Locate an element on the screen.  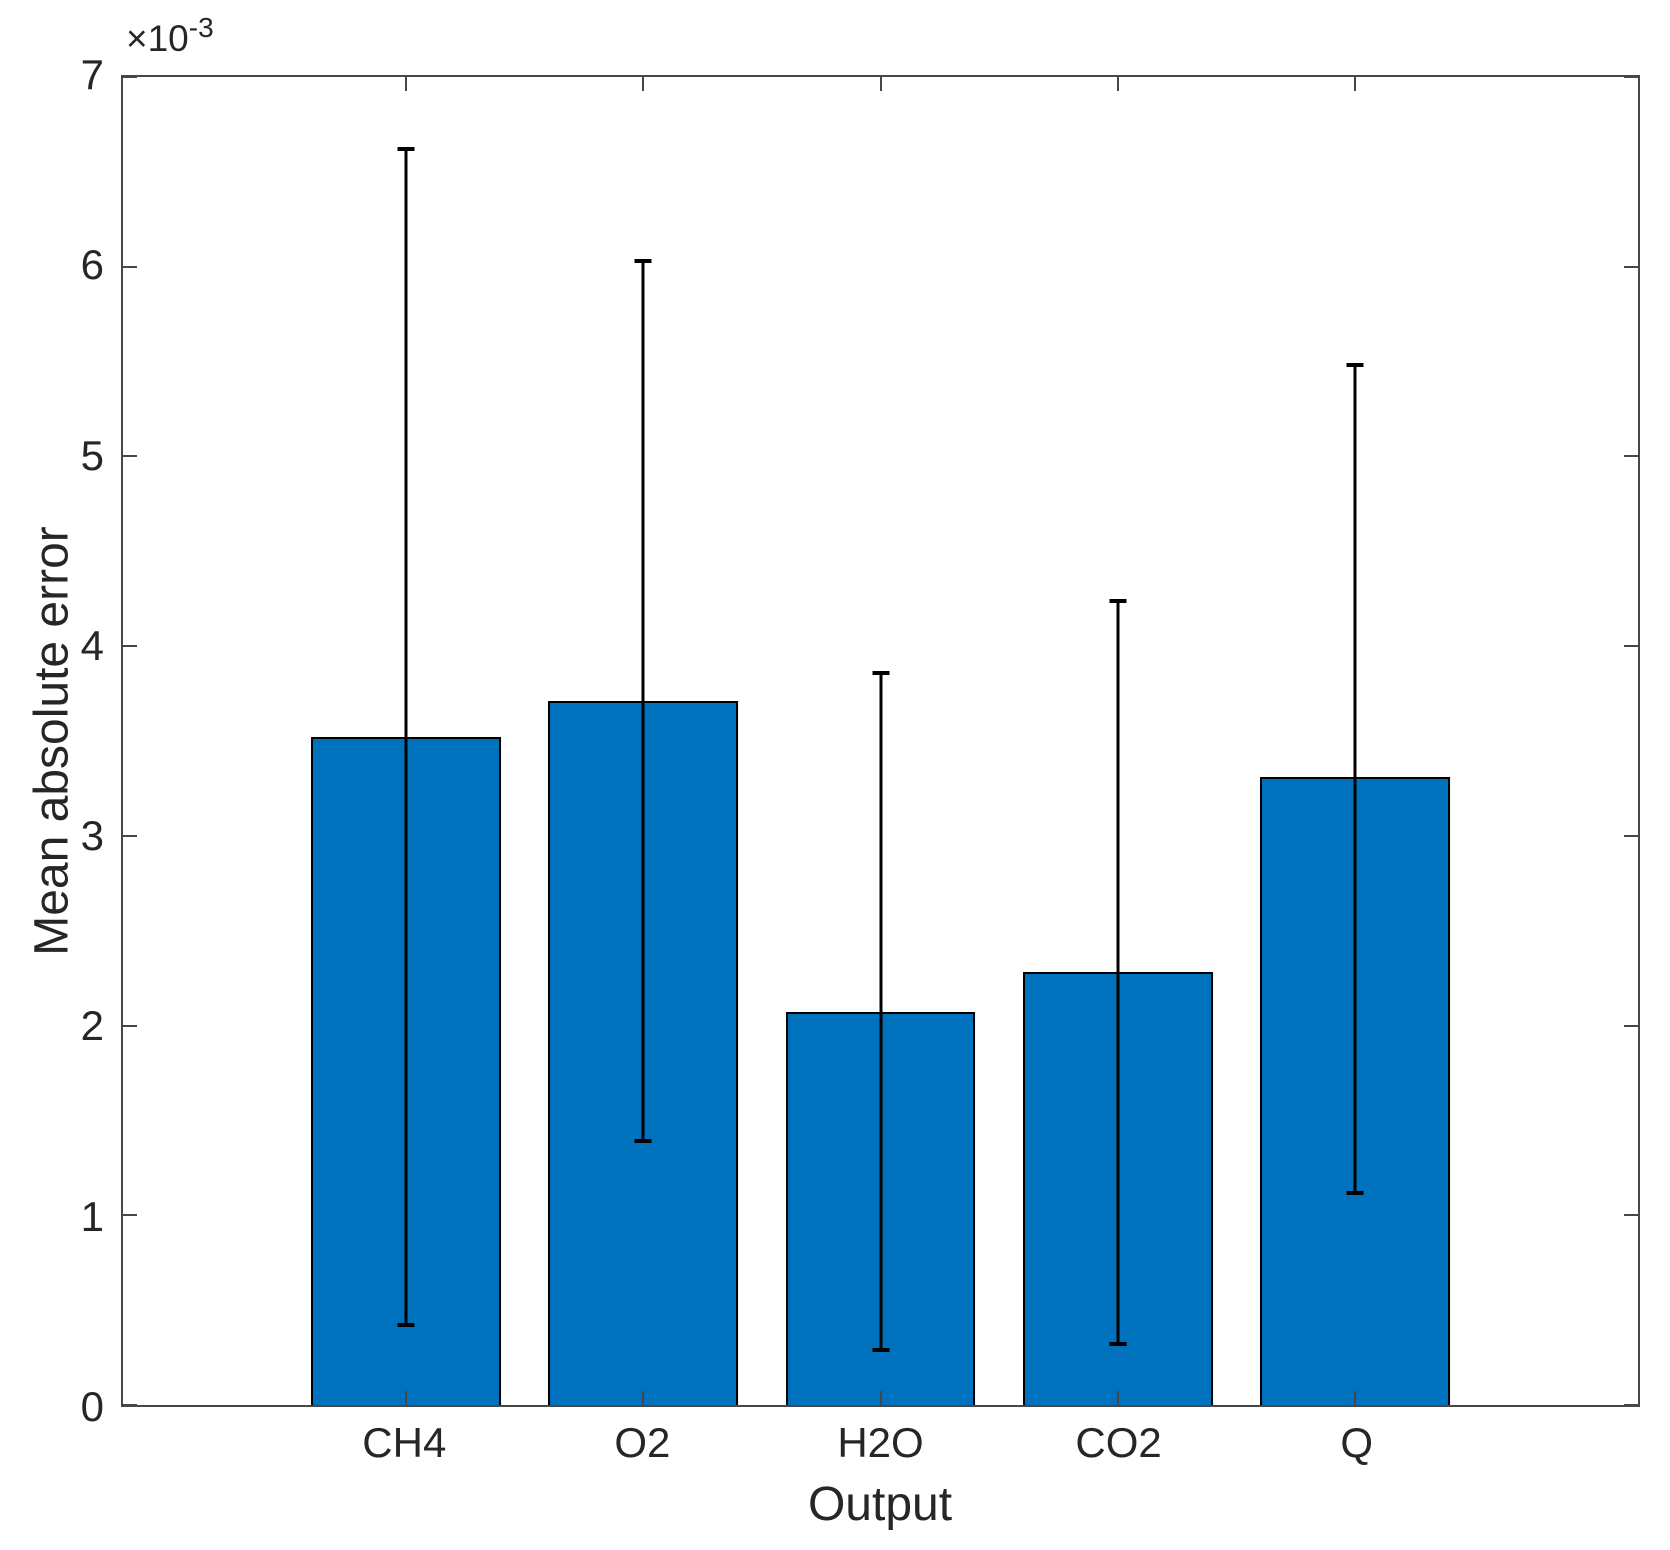
x-axis-label: Output is located at coordinates (880, 1504).